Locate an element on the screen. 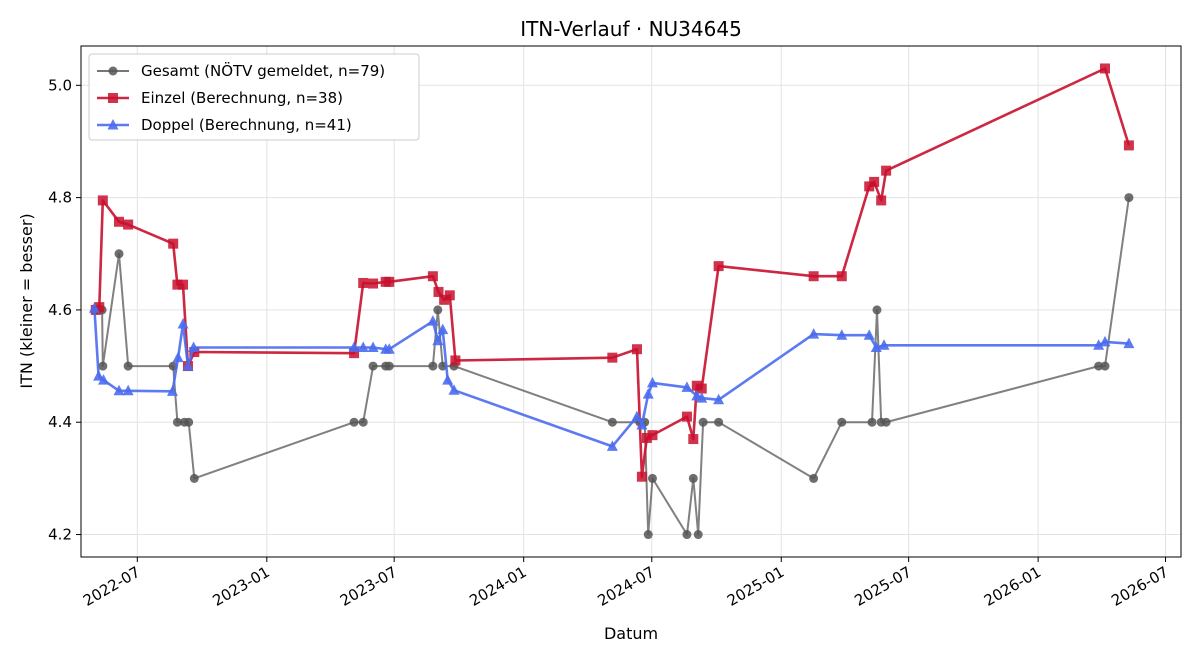 This screenshot has height=660, width=1200. y-tick-label: 4.2 is located at coordinates (60, 535).